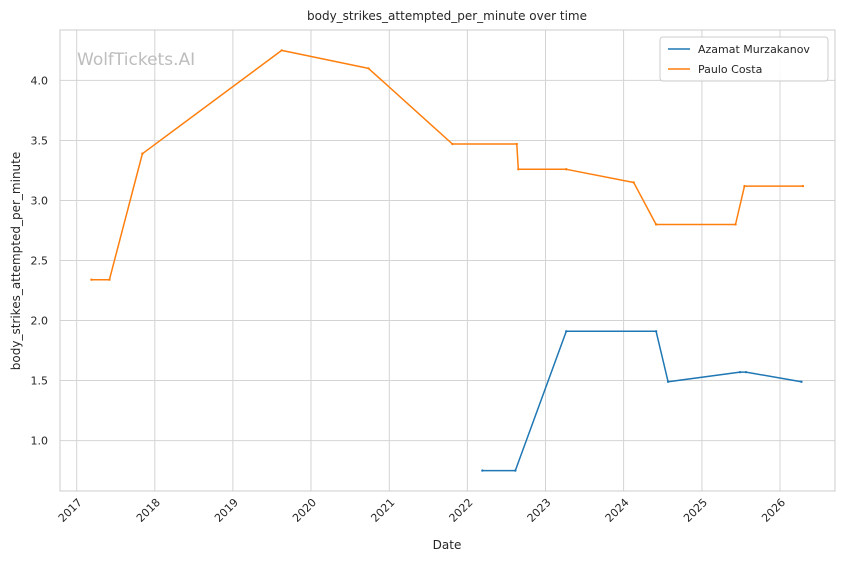  What do you see at coordinates (40, 381) in the screenshot?
I see `y-tick-label: 1.5` at bounding box center [40, 381].